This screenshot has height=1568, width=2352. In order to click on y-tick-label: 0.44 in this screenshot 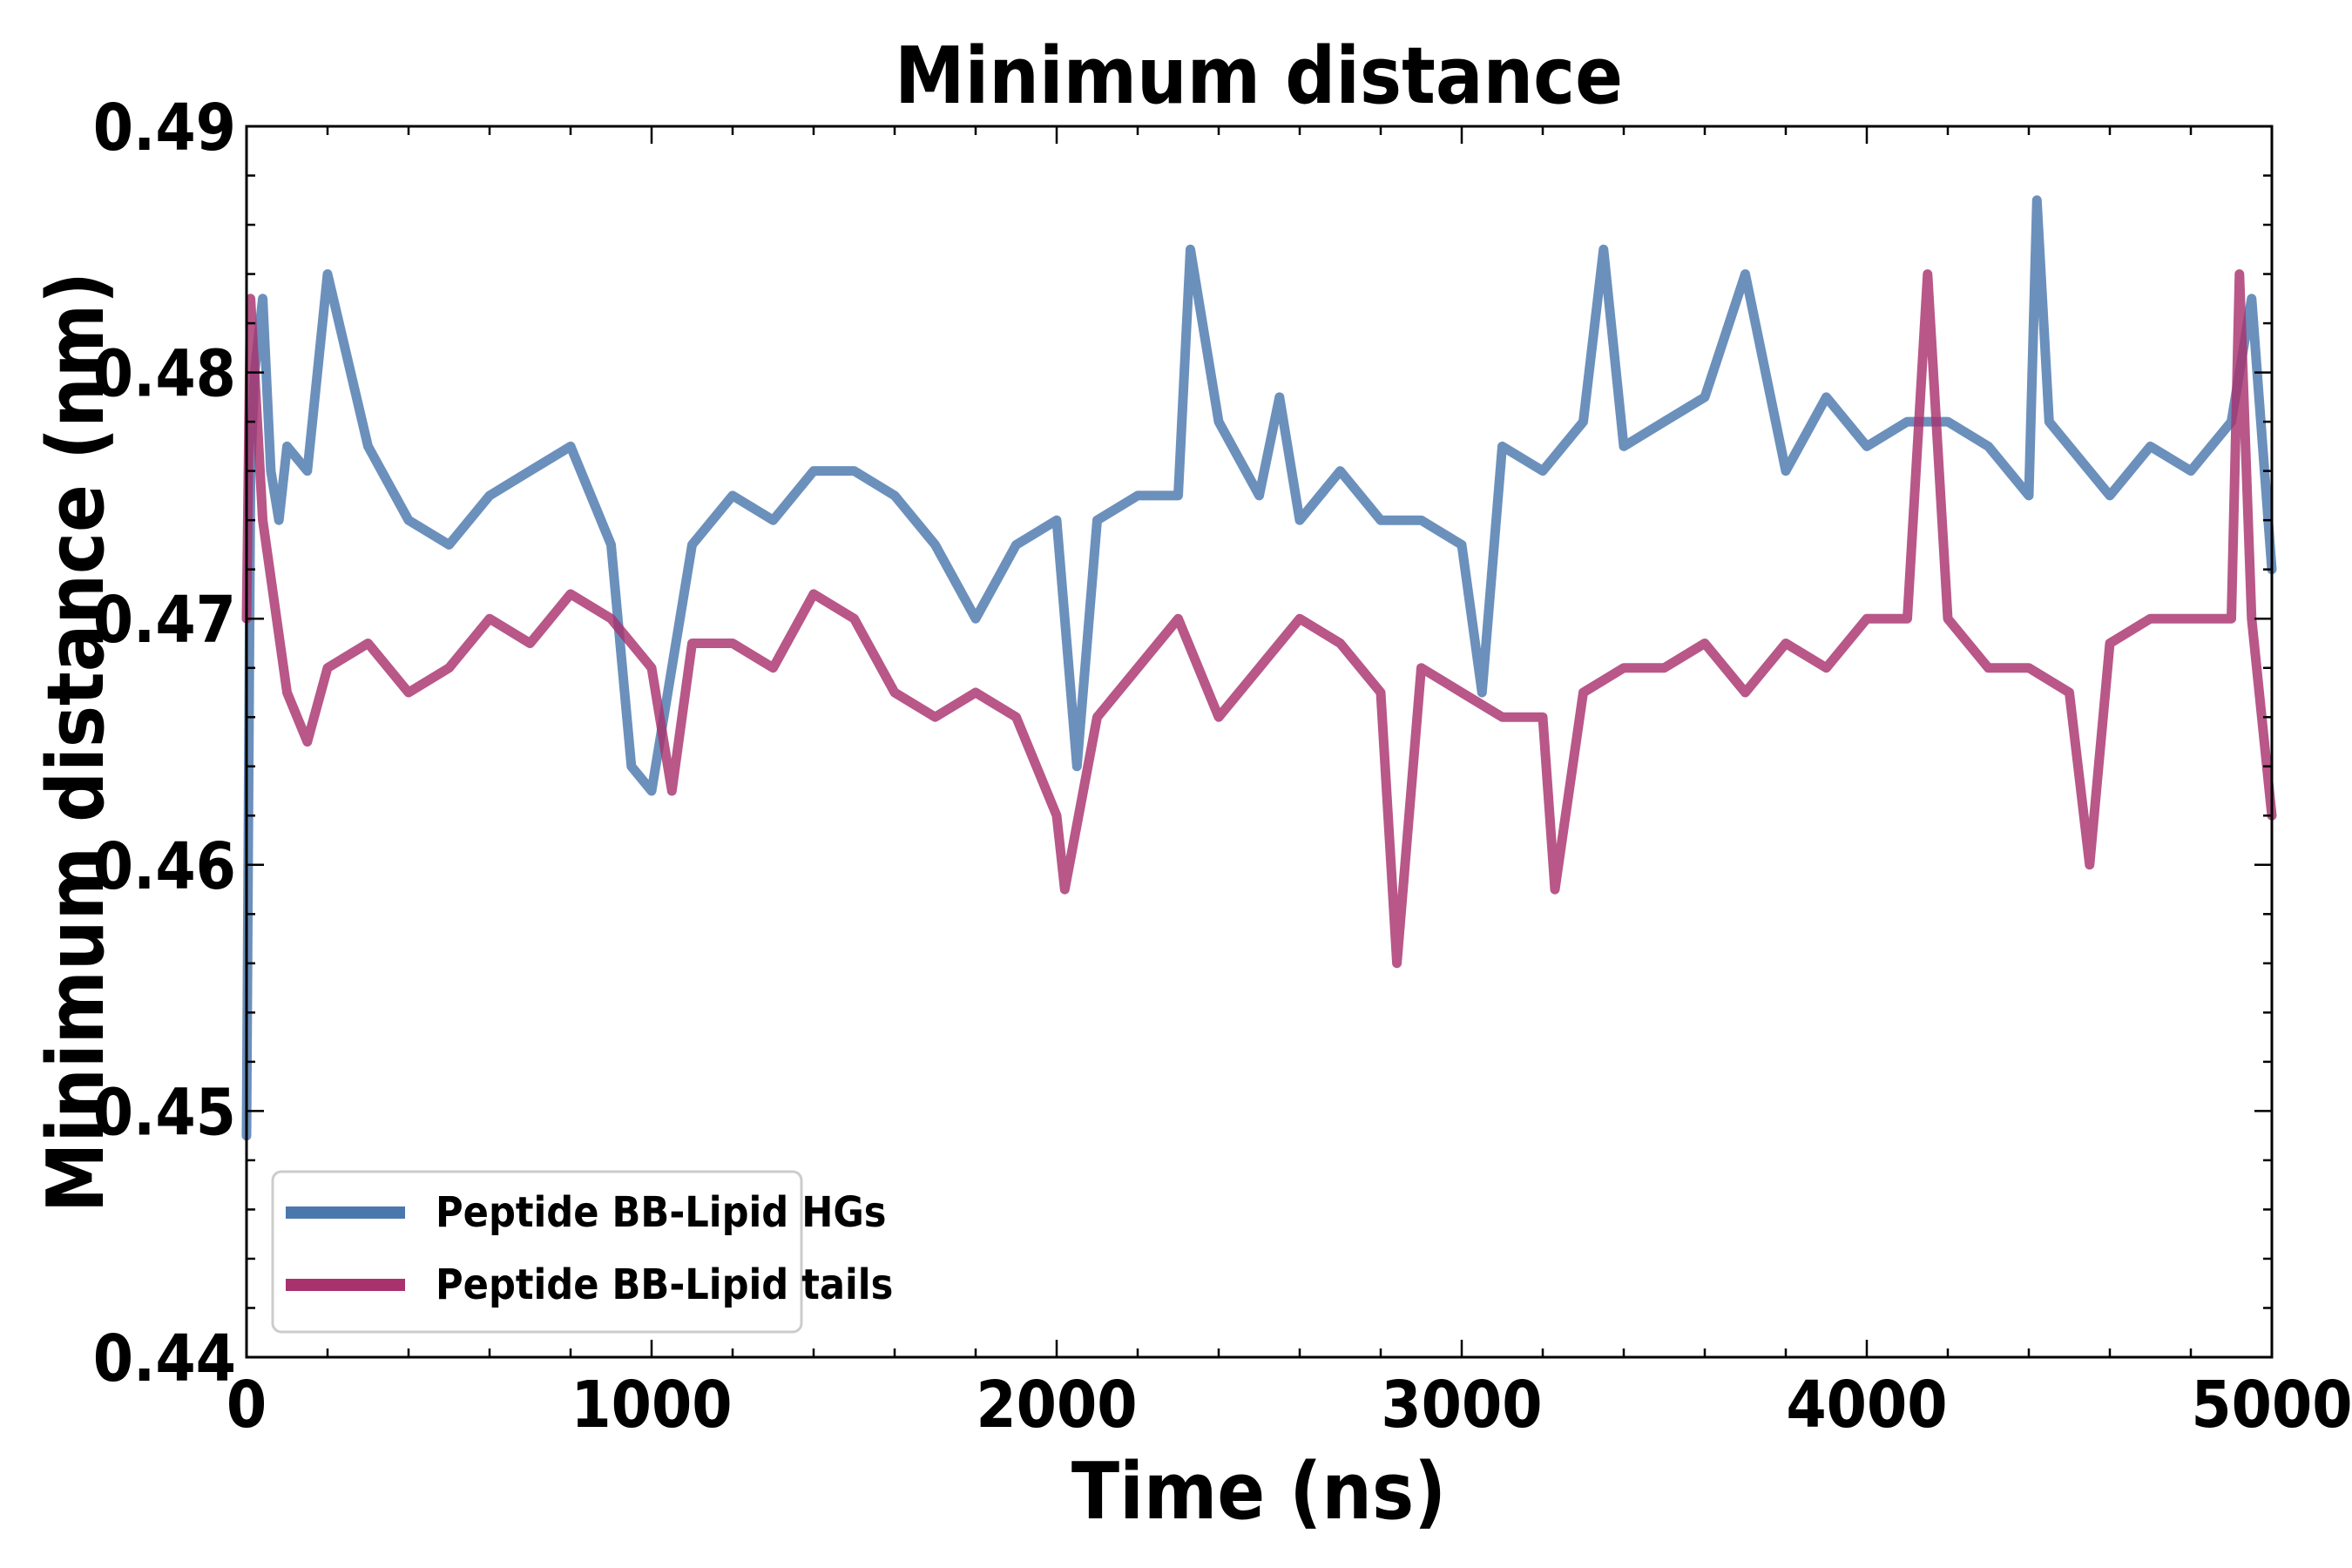, I will do `click(164, 1359)`.